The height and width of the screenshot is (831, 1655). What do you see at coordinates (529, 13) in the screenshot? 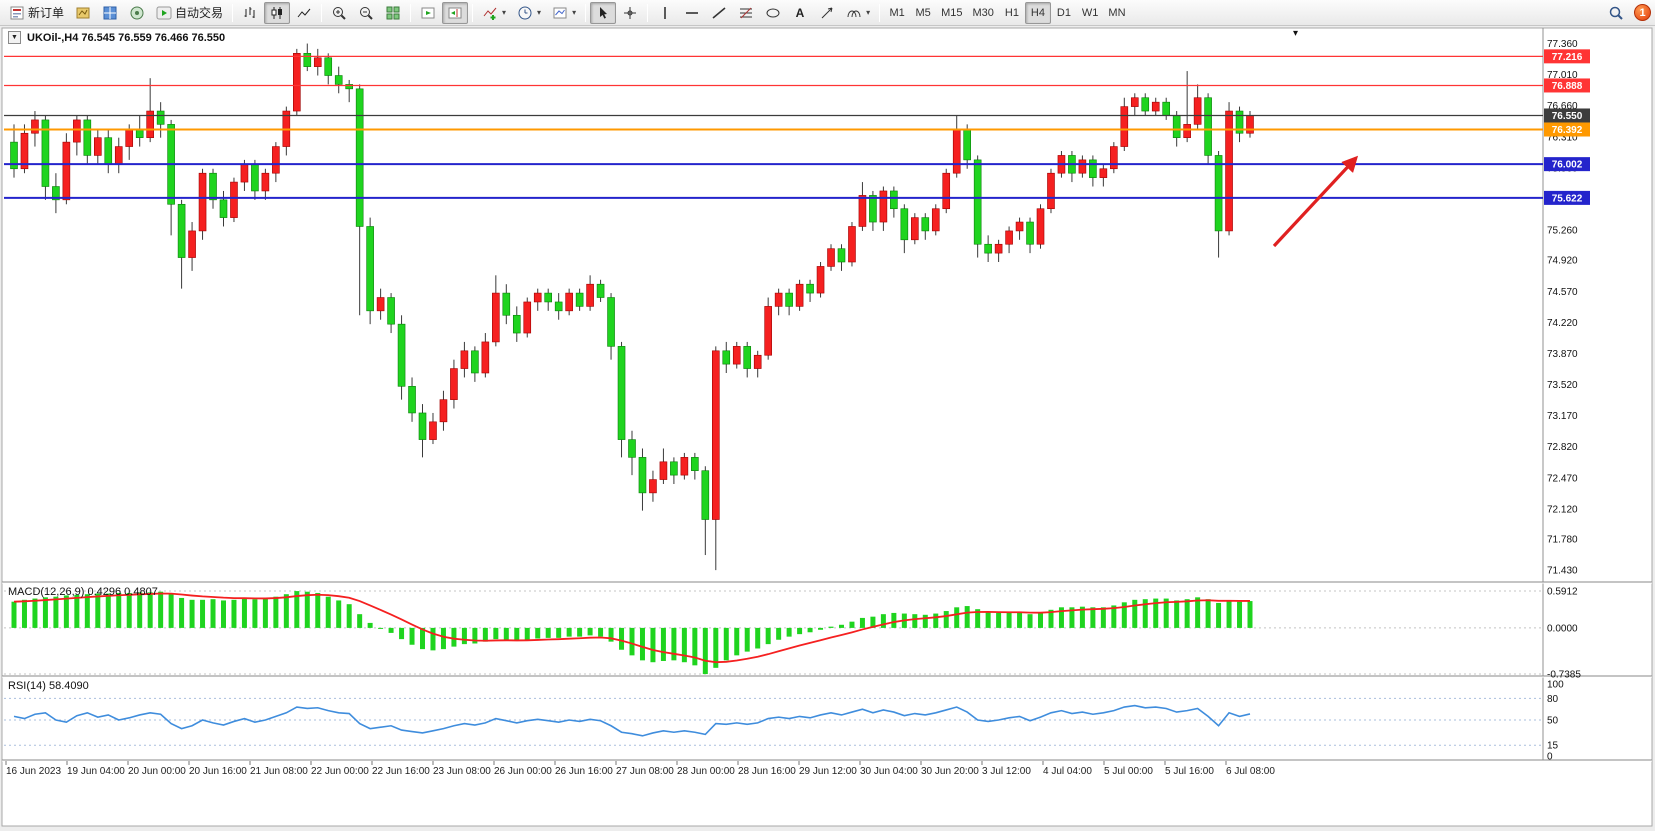
I see `periods-button: ▾` at bounding box center [529, 13].